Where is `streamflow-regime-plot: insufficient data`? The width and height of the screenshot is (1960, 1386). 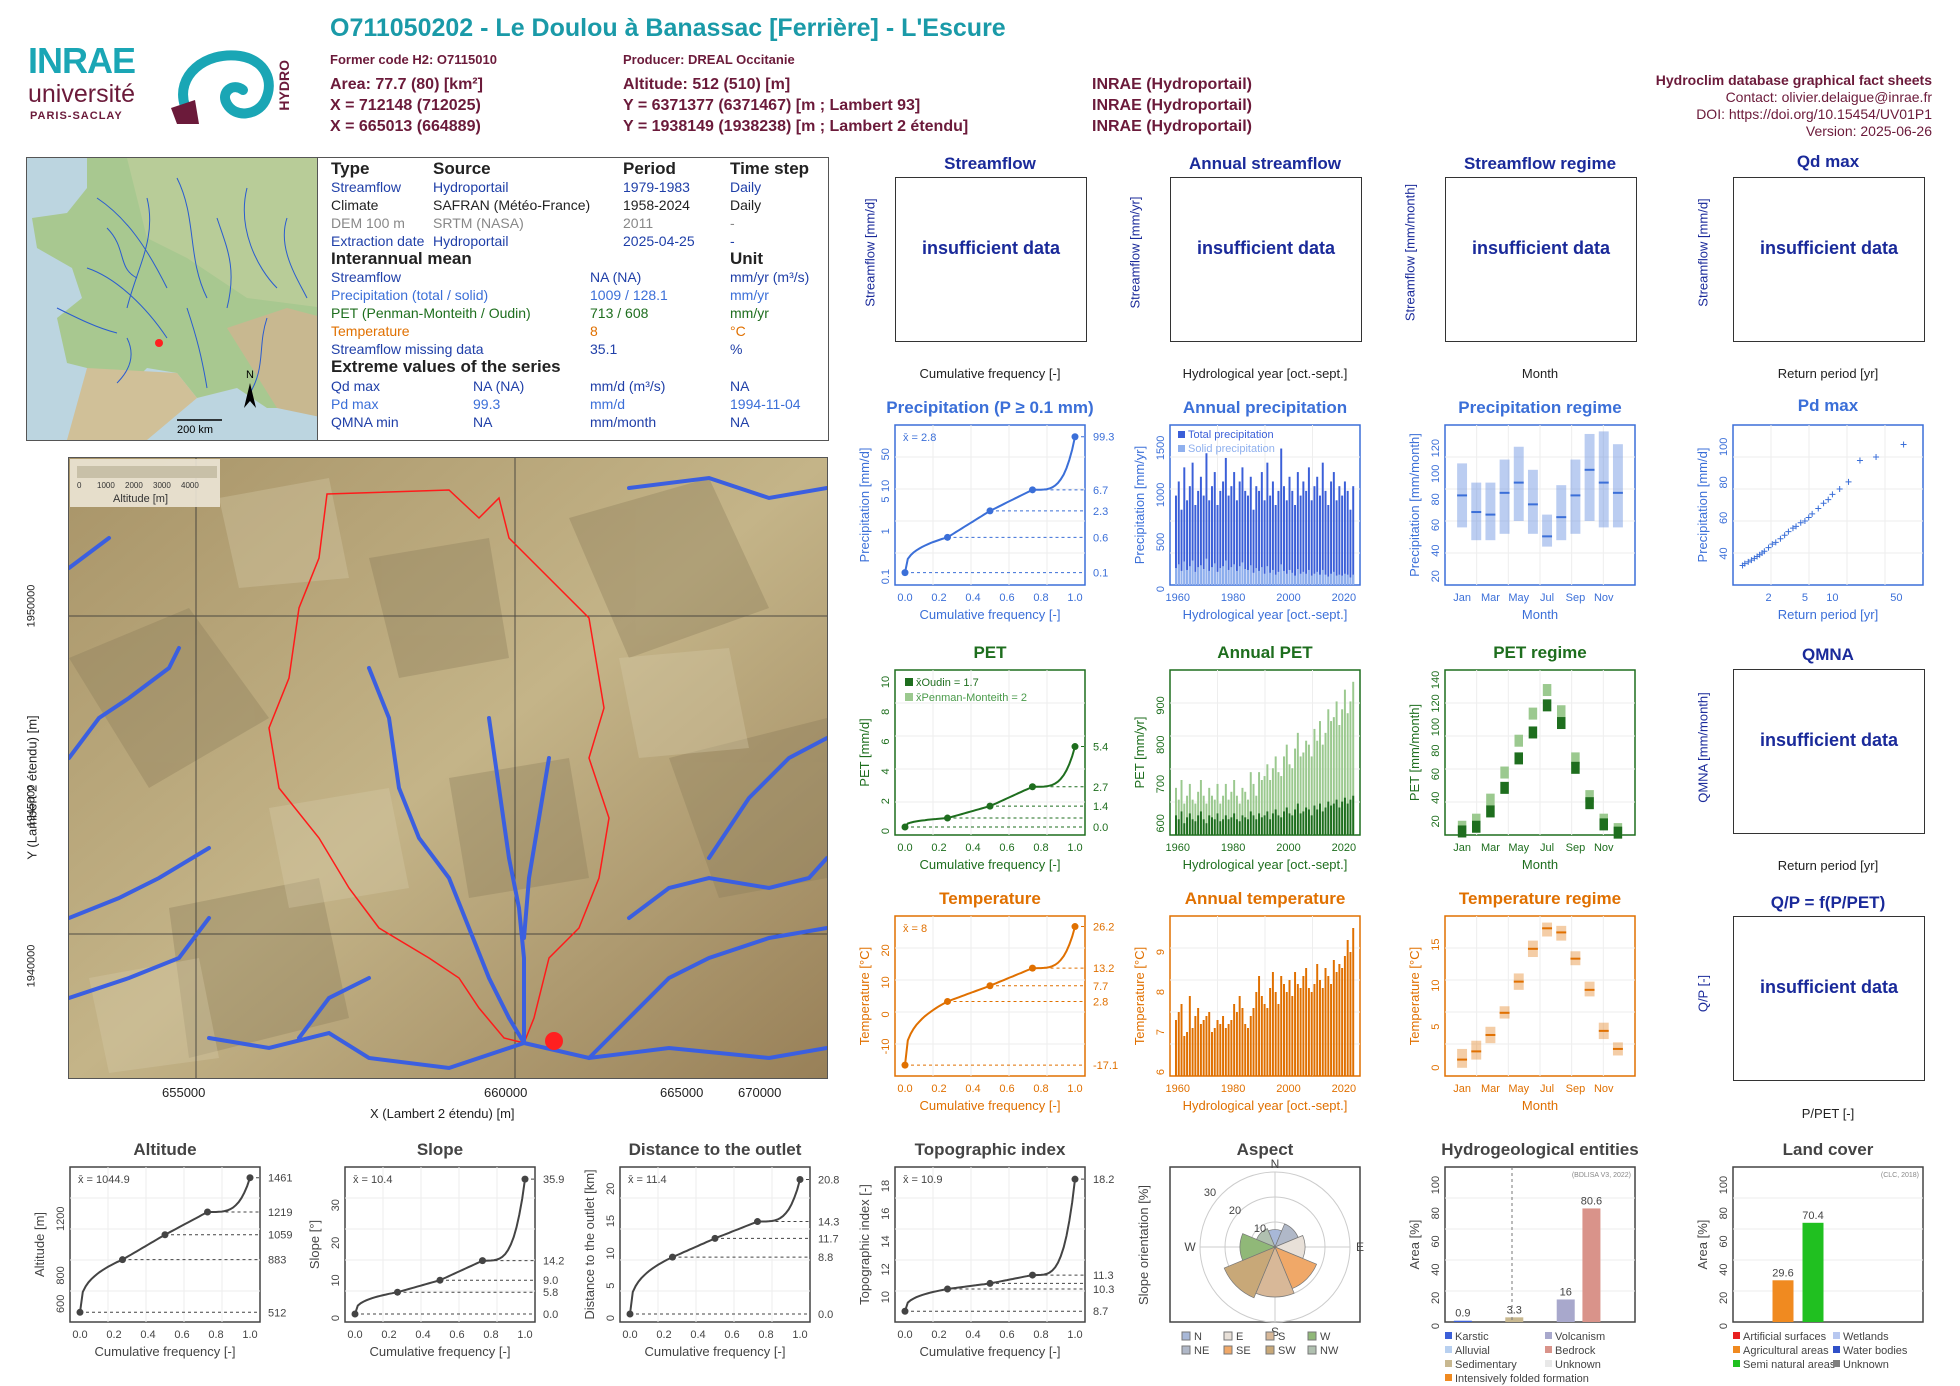
streamflow-regime-plot: insufficient data is located at coordinates (1541, 259).